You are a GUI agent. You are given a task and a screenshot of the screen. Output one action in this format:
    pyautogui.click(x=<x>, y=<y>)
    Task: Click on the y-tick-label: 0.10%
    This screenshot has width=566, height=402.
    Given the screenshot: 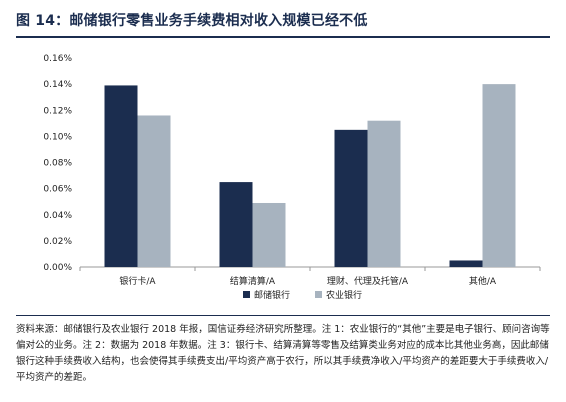 What is the action you would take?
    pyautogui.click(x=57, y=137)
    